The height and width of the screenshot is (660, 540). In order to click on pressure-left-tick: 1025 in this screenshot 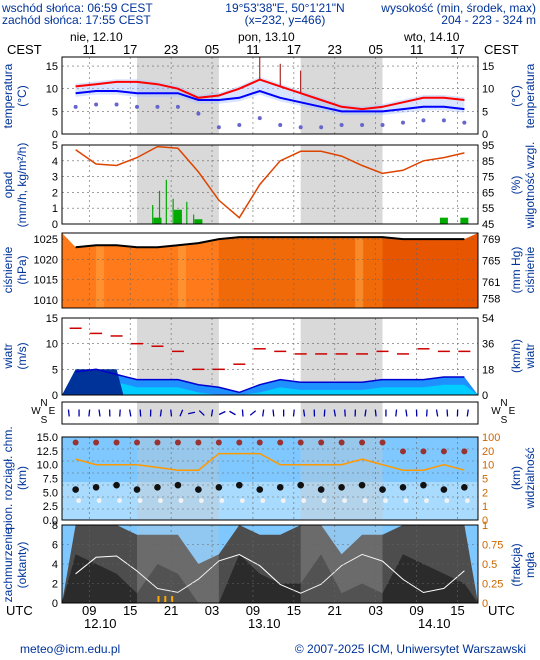, I will do `click(46, 240)`.